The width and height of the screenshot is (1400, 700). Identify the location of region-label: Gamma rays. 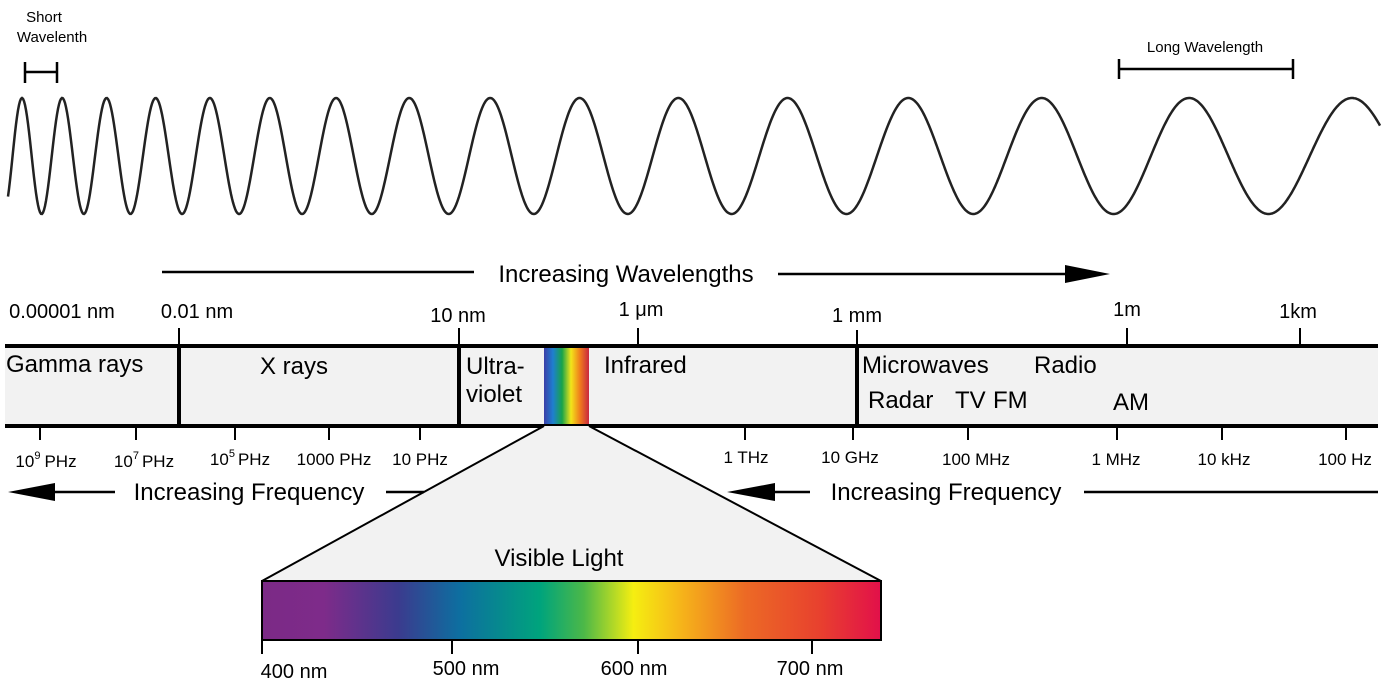
(74, 364).